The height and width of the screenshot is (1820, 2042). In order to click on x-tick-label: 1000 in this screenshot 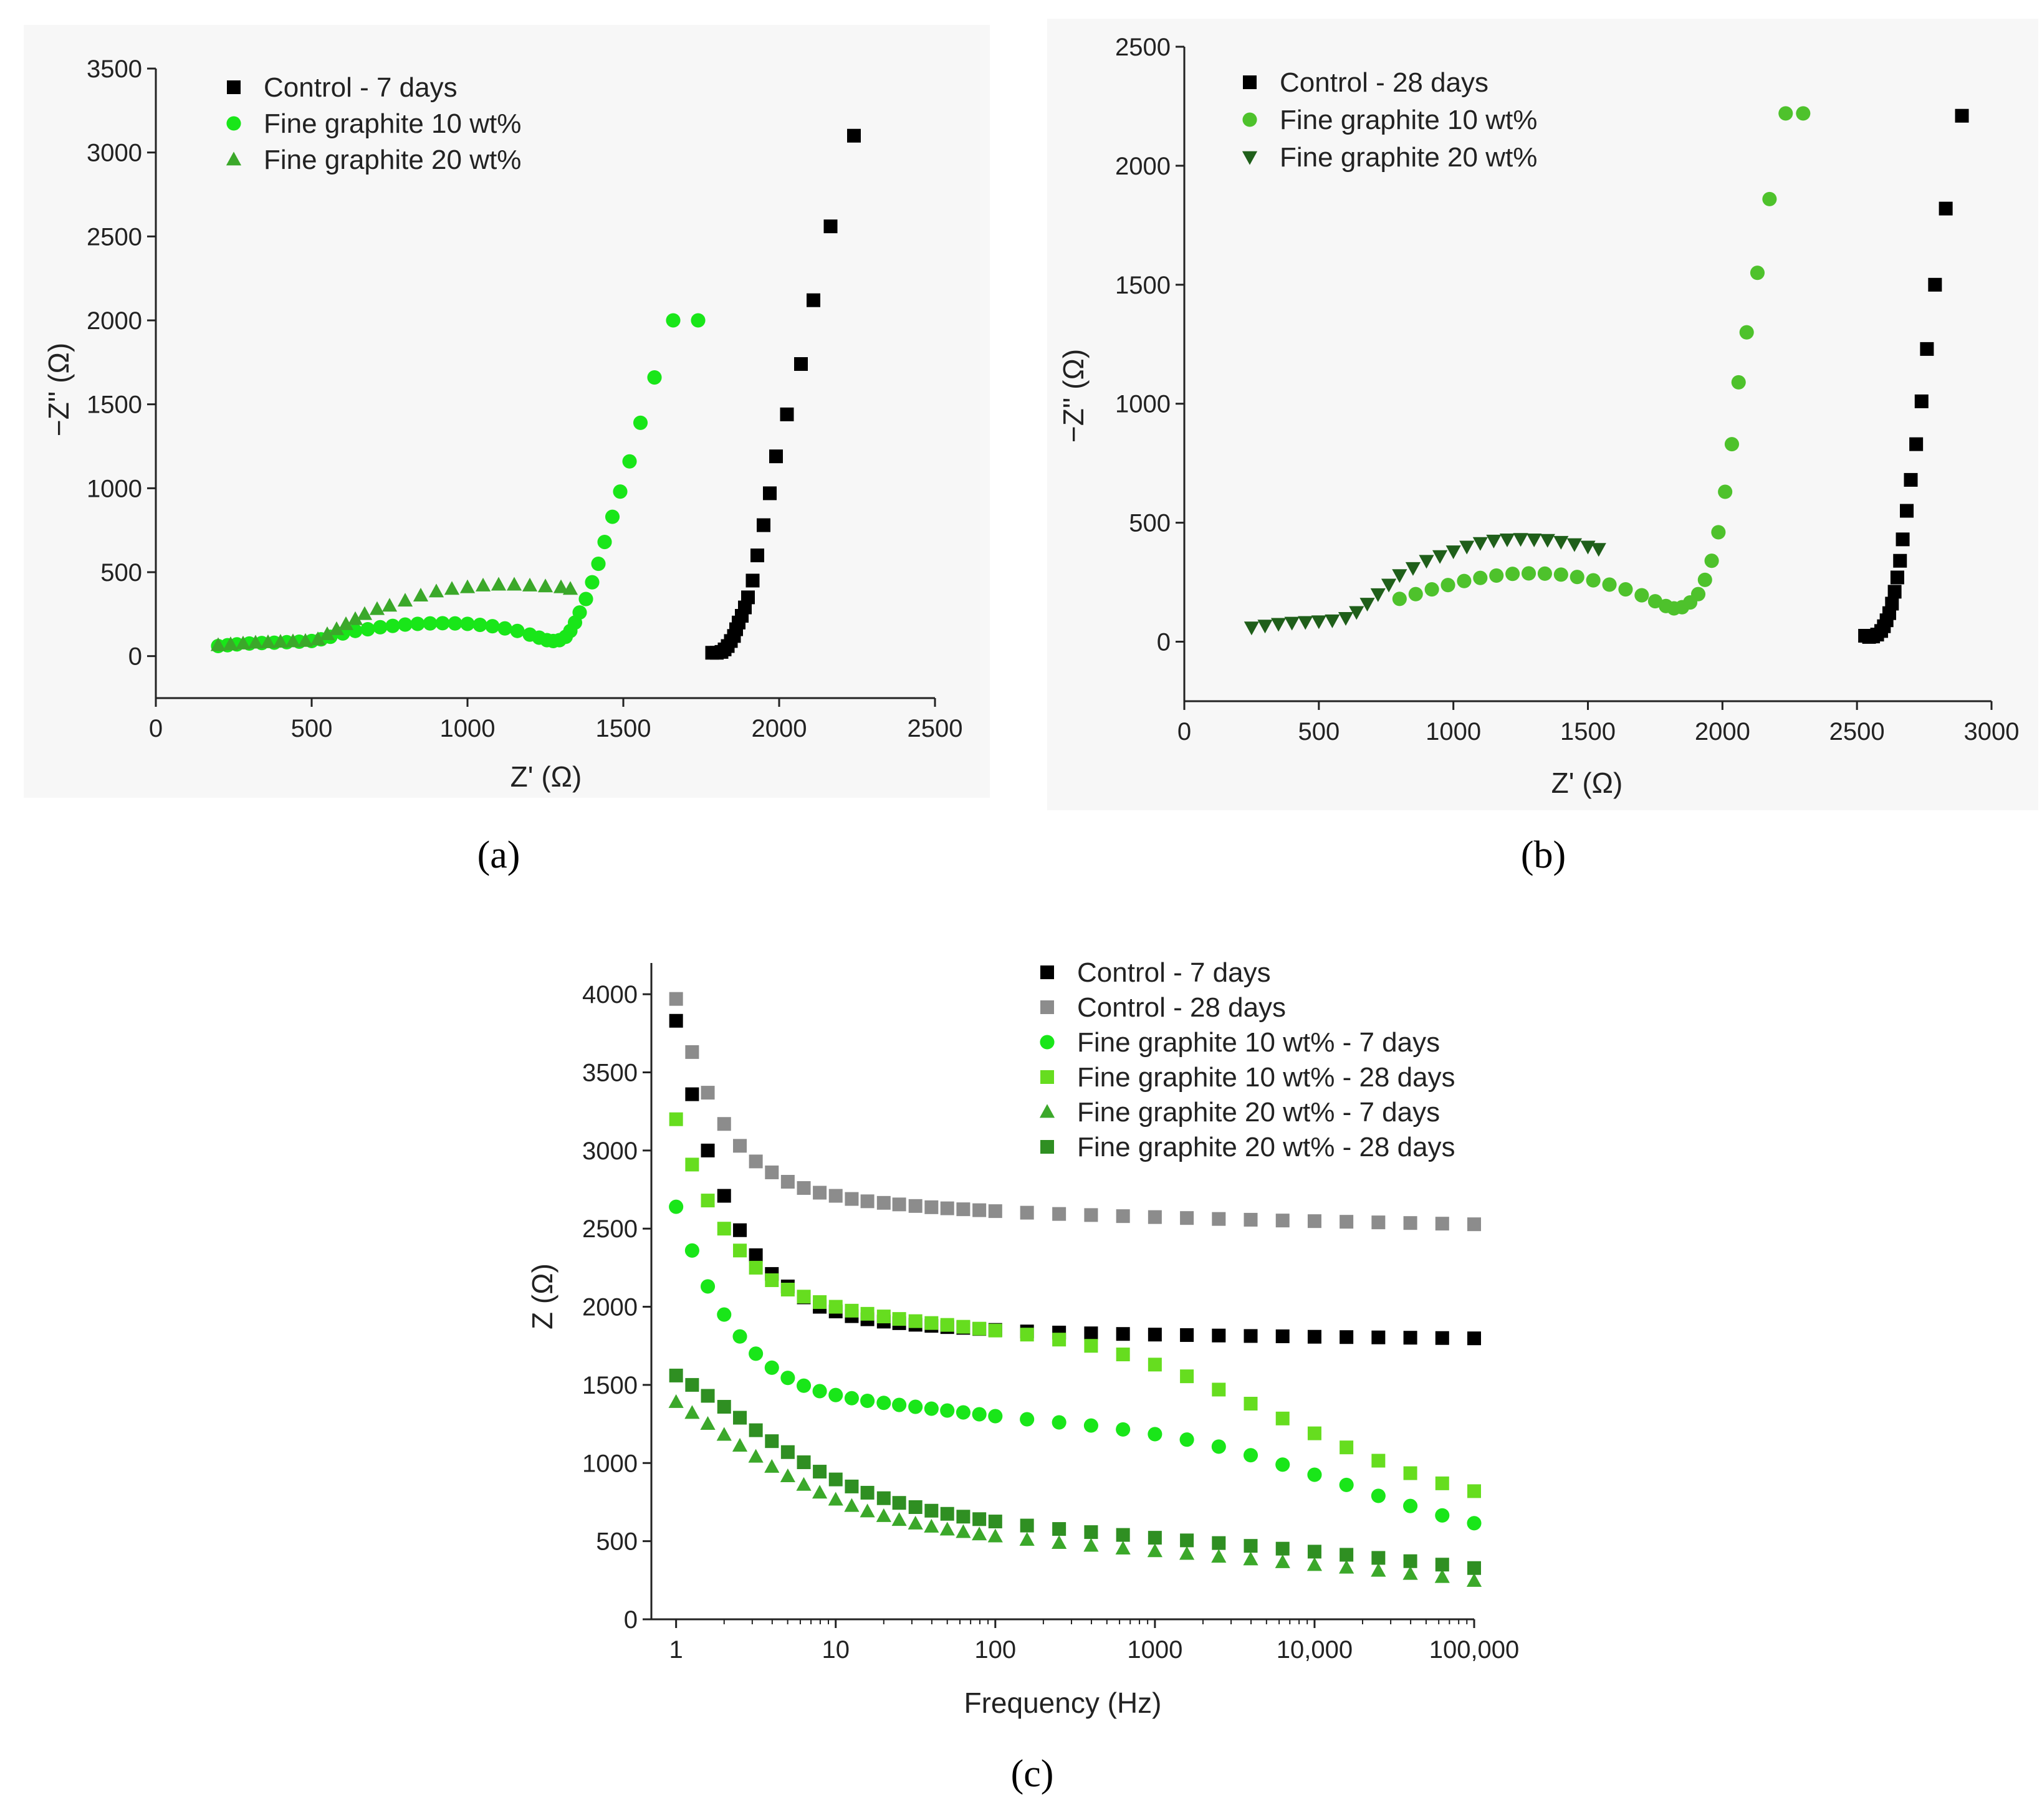, I will do `click(1453, 732)`.